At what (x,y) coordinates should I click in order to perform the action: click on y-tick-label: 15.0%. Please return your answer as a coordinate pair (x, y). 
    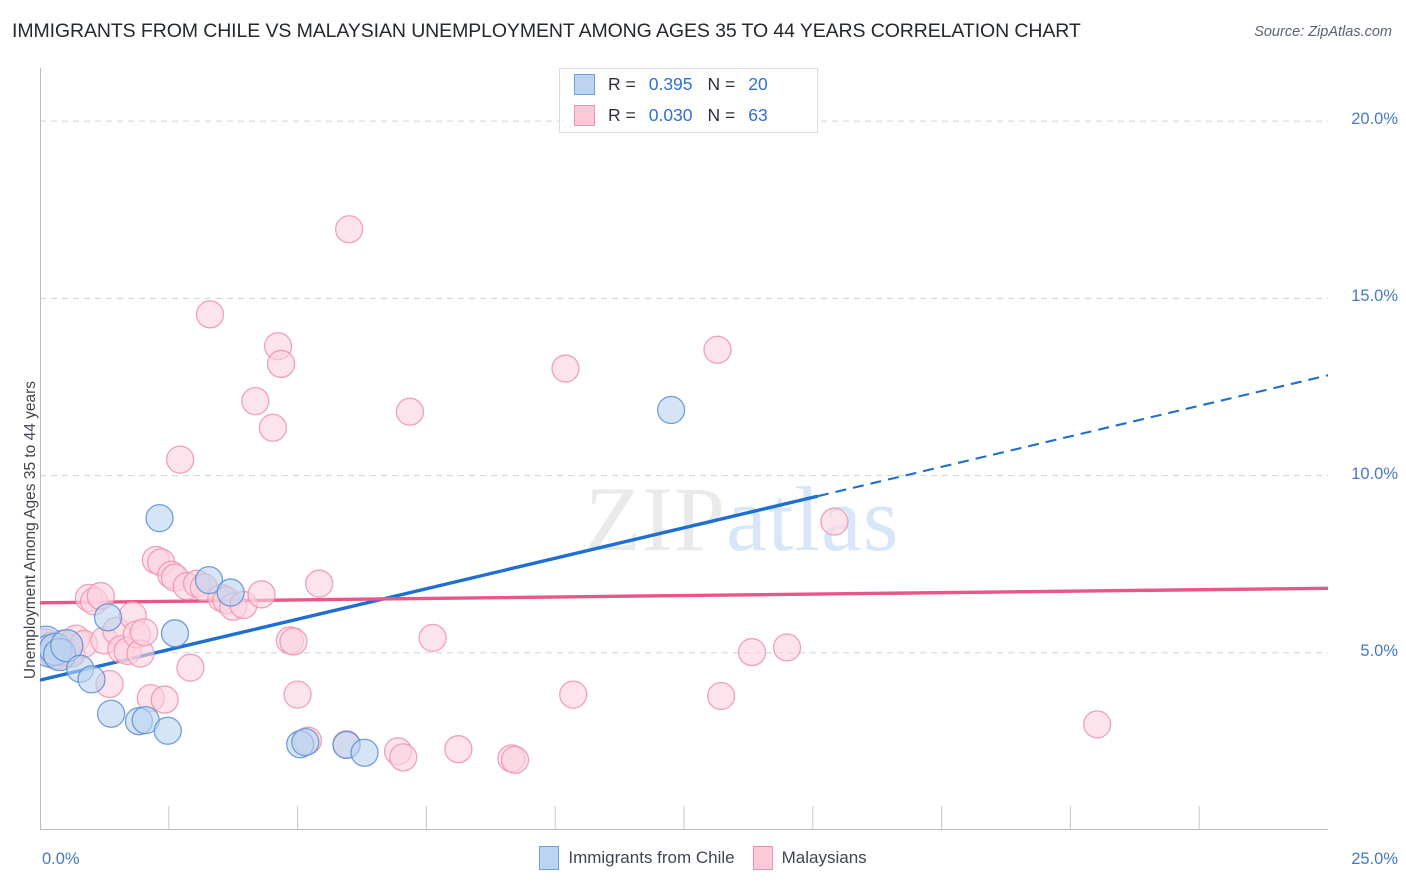
    Looking at the image, I should click on (1374, 296).